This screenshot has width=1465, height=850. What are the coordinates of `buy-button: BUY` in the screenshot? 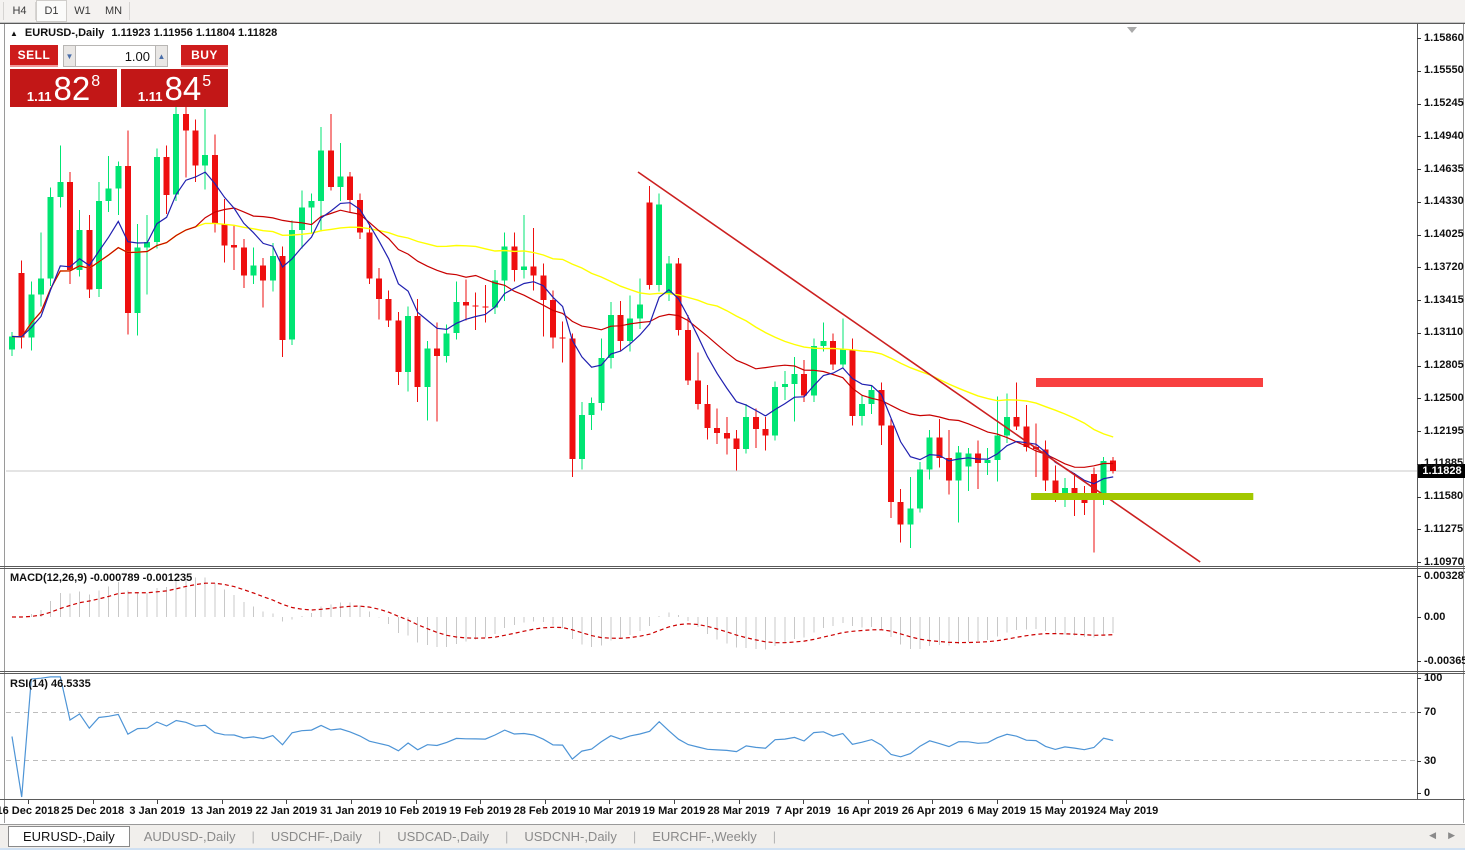 It's located at (204, 56).